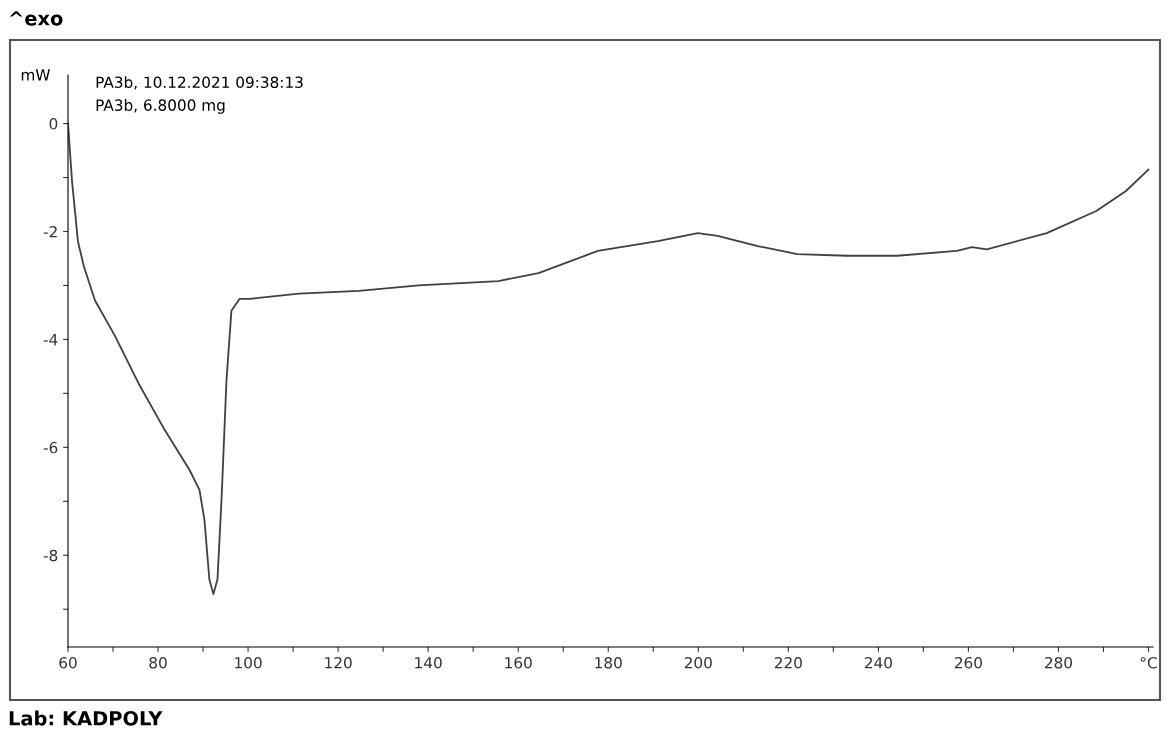  Describe the element at coordinates (50, 555) in the screenshot. I see `y-tick-label: -8` at that location.